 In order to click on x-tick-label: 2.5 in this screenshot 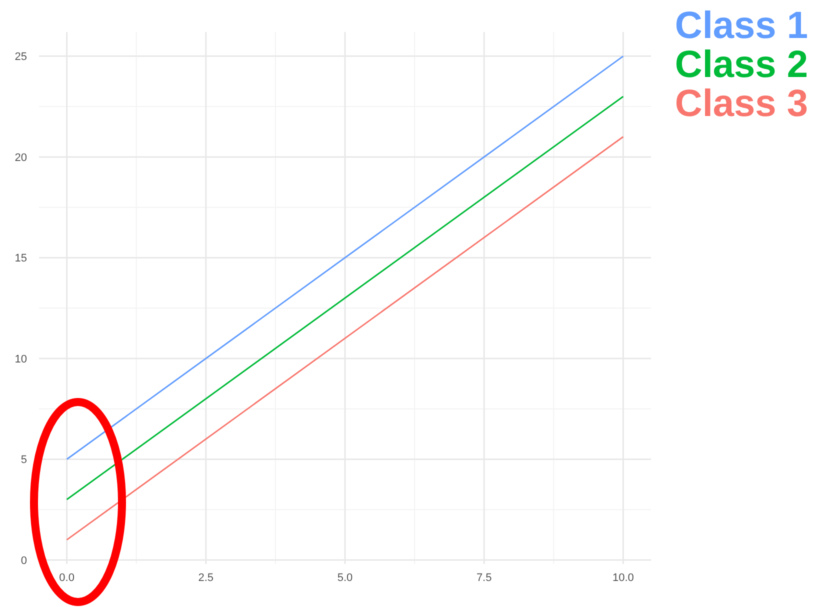, I will do `click(206, 578)`.